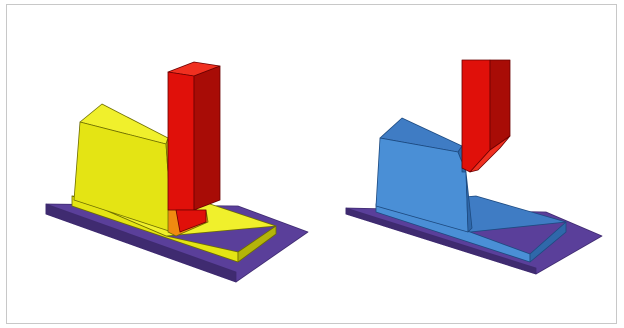  What do you see at coordinates (490, 154) in the screenshot?
I see `r-top-face` at bounding box center [490, 154].